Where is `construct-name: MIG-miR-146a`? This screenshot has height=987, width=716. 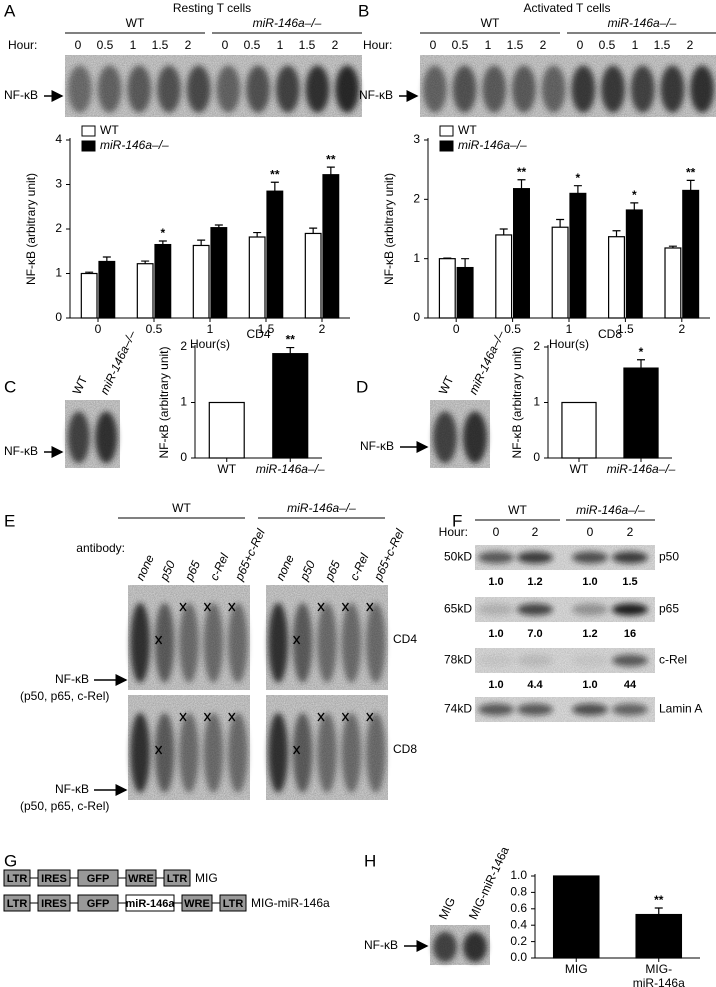
construct-name: MIG-miR-146a is located at coordinates (290, 903).